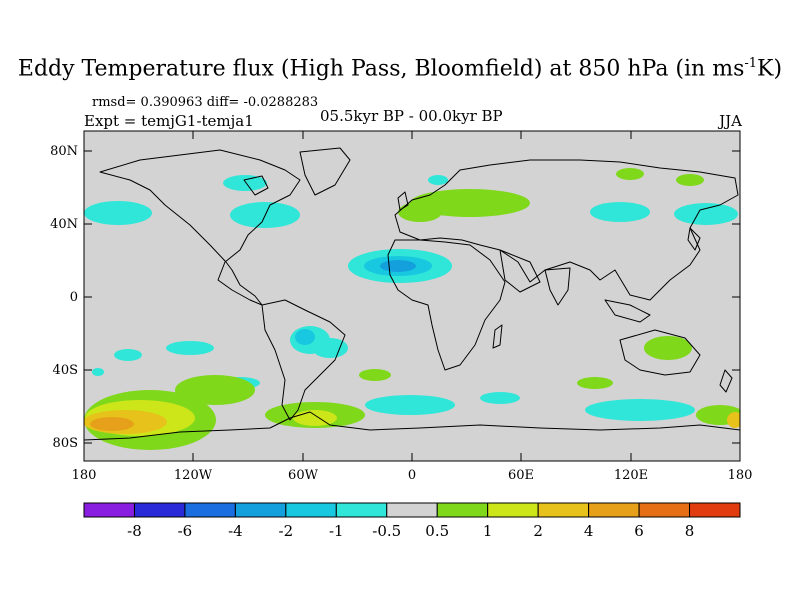 This screenshot has width=800, height=600. What do you see at coordinates (84, 475) in the screenshot?
I see `lon-label-180w: 180` at bounding box center [84, 475].